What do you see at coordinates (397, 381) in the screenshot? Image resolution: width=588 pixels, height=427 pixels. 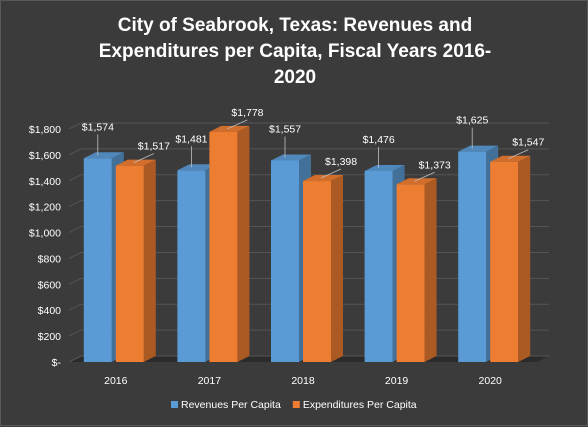 I see `x-tick-label: 2019` at bounding box center [397, 381].